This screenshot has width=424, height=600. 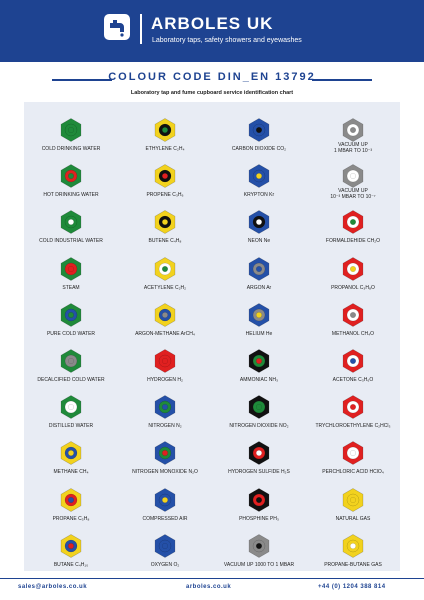 I want to click on brand-name: ARBOLES UK, so click(x=212, y=23).